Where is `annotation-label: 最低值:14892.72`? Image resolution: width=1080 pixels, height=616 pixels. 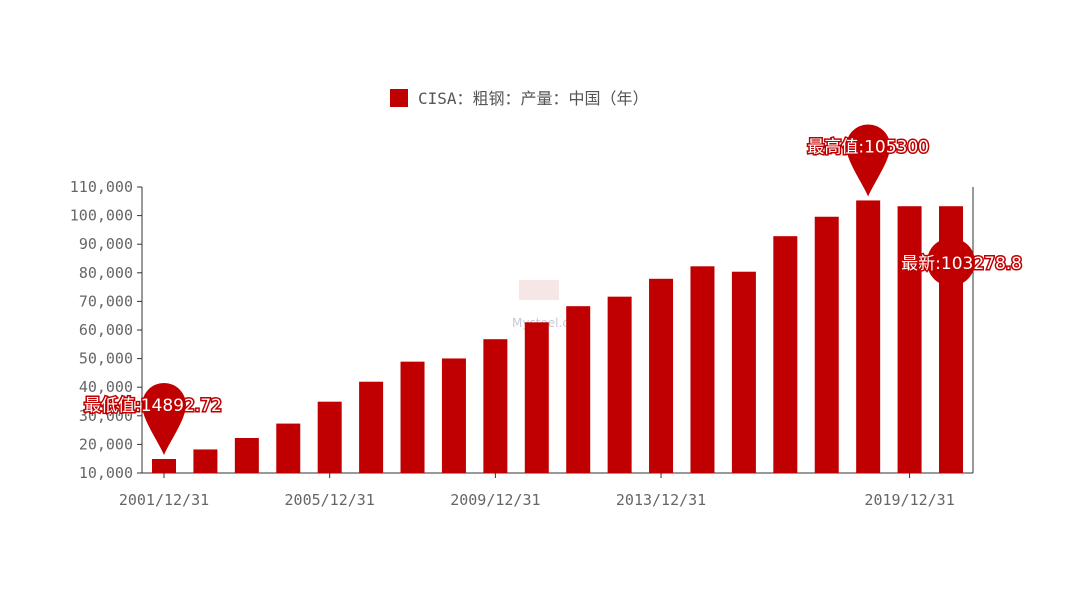 annotation-label: 最低值:14892.72 is located at coordinates (153, 406).